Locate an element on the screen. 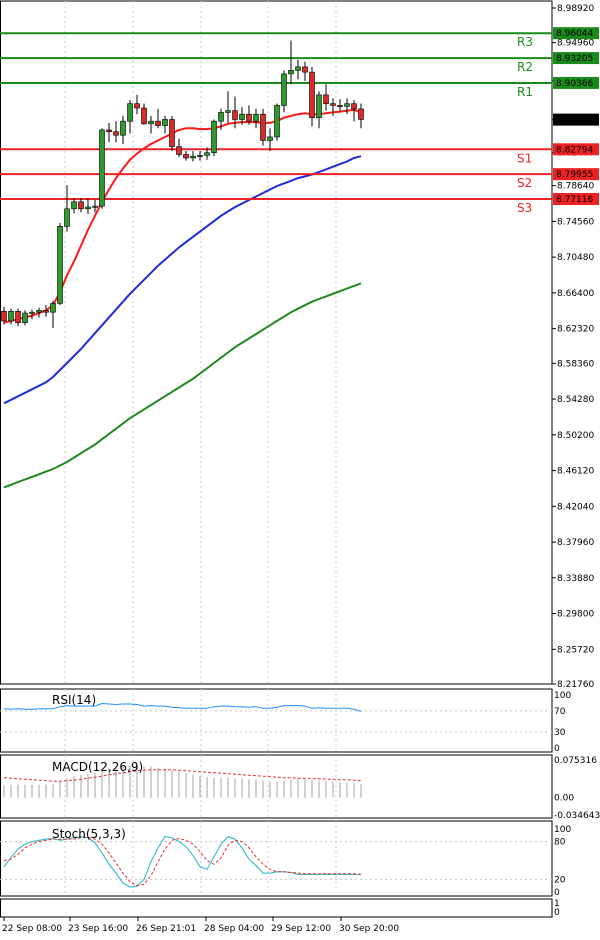 The height and width of the screenshot is (940, 600). price-tick-label: 8.62320 is located at coordinates (575, 330).